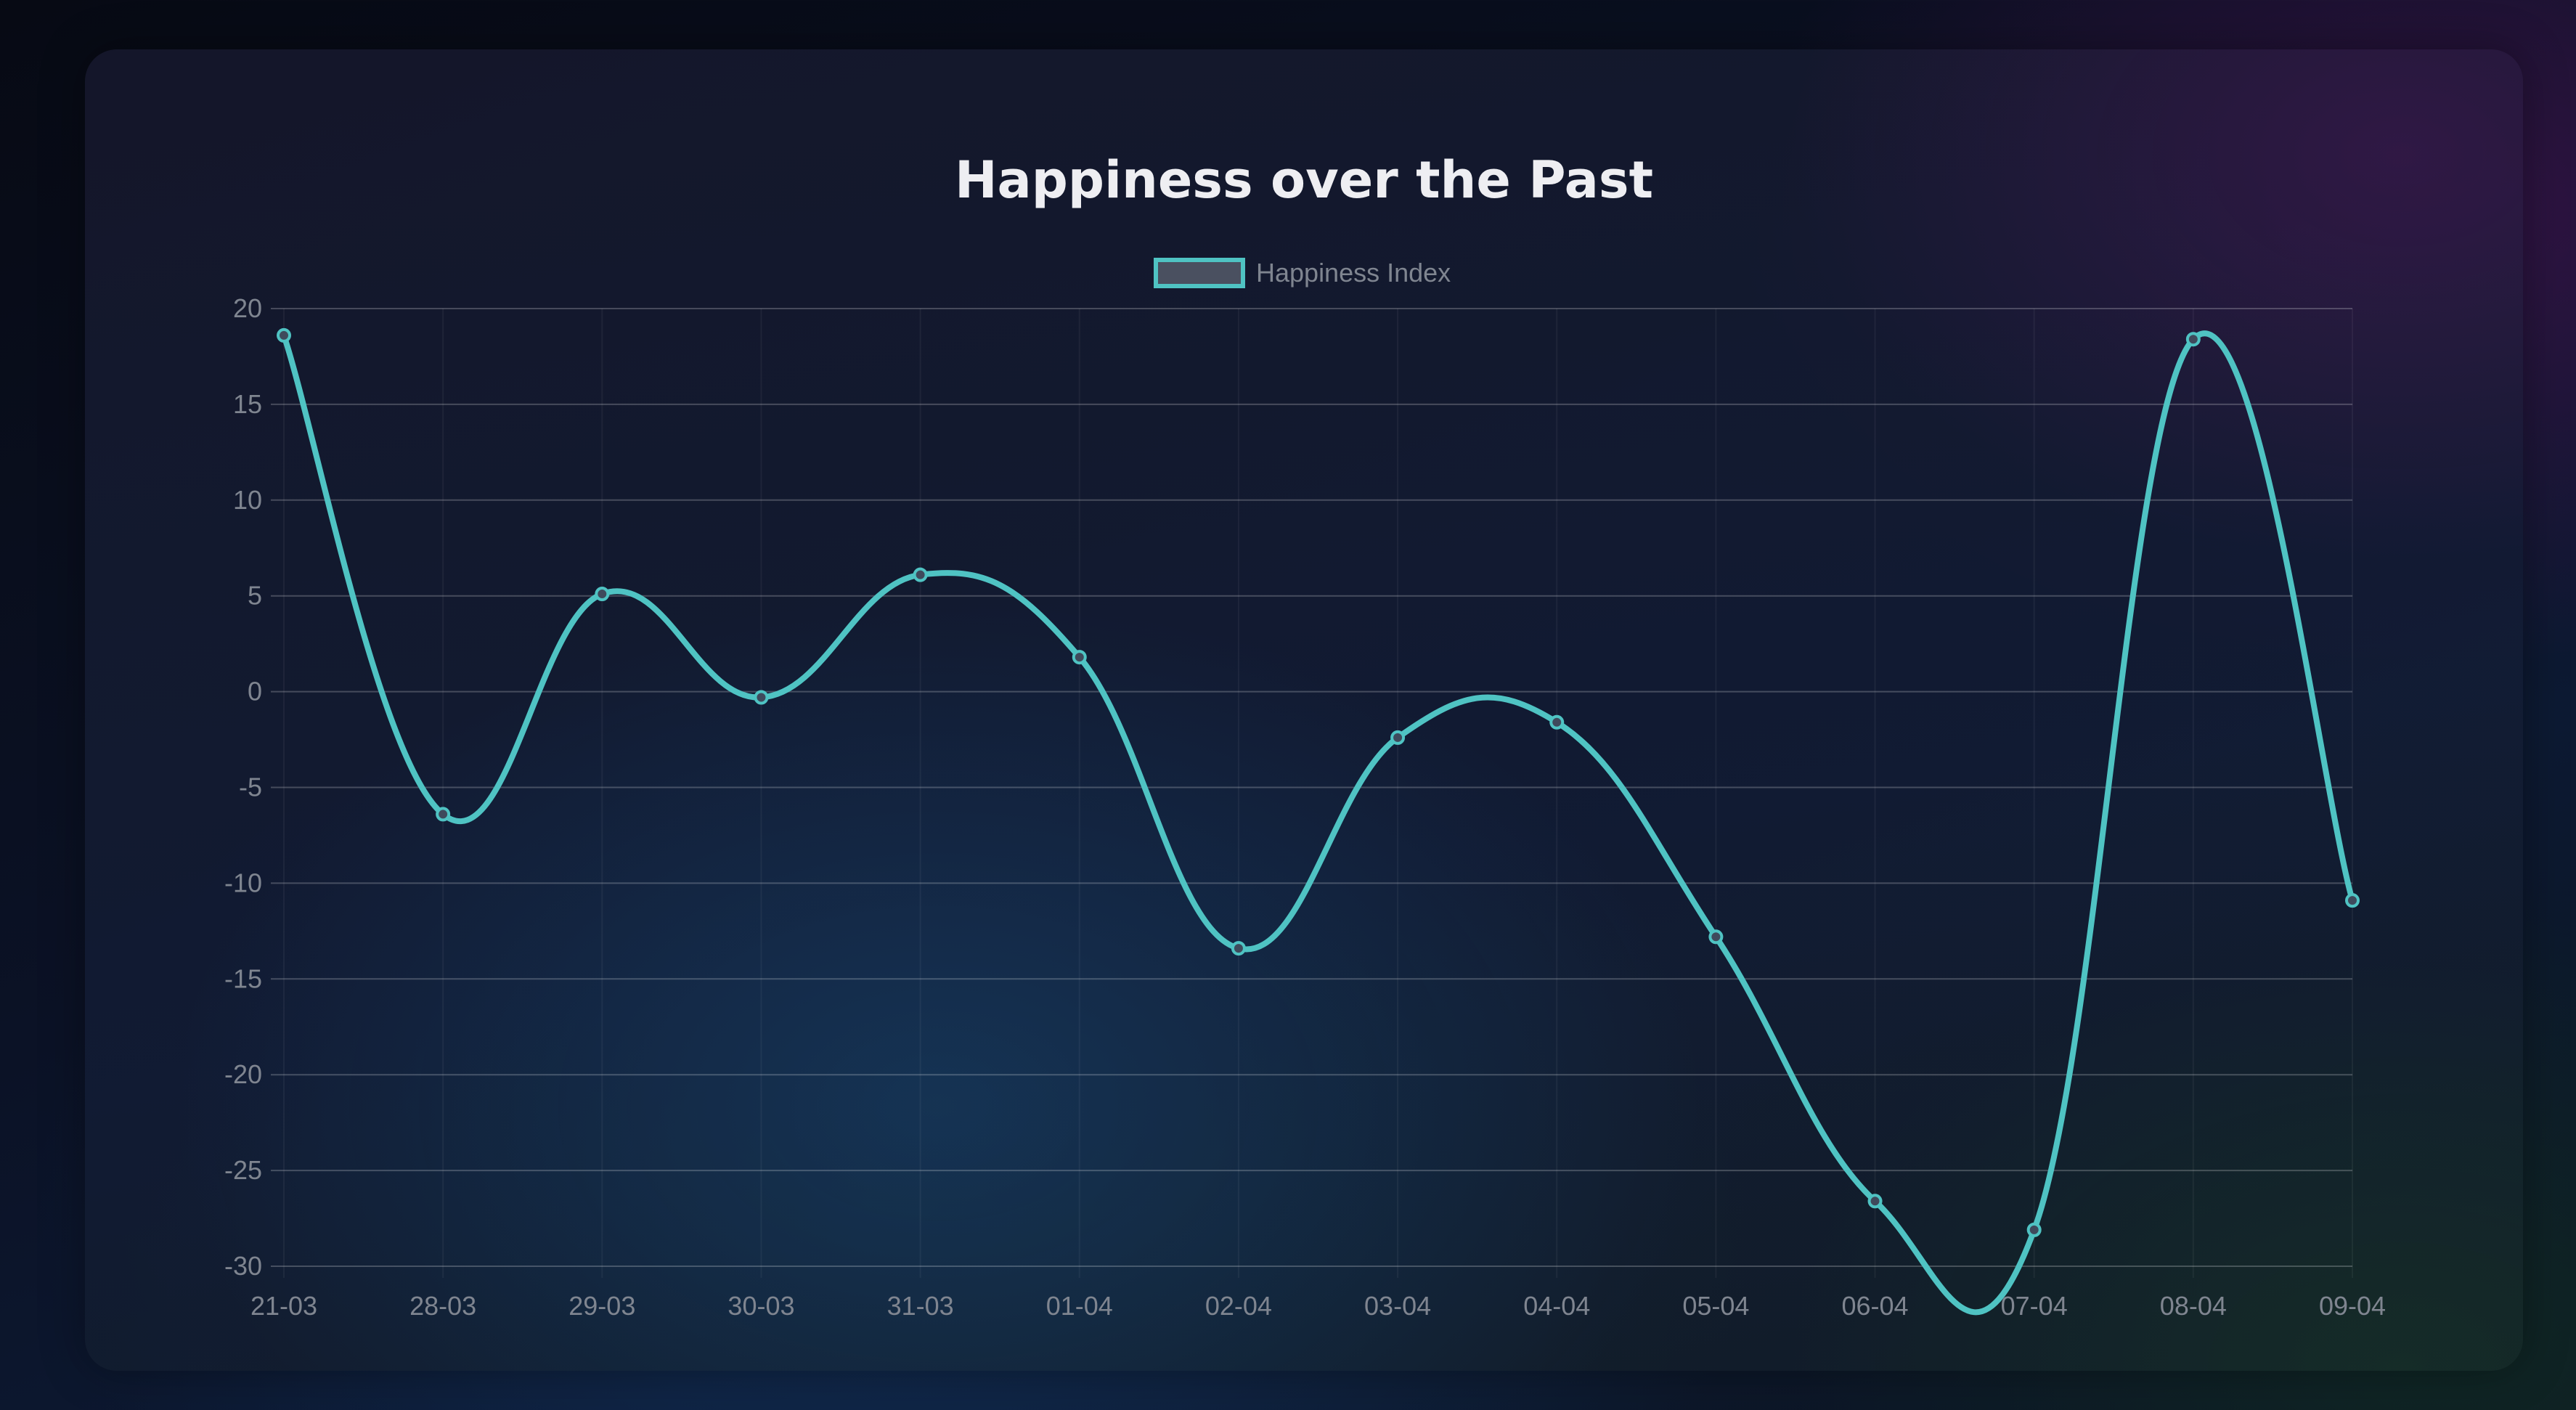 The height and width of the screenshot is (1410, 2576). I want to click on x-tick-label: 02-04, so click(1238, 1306).